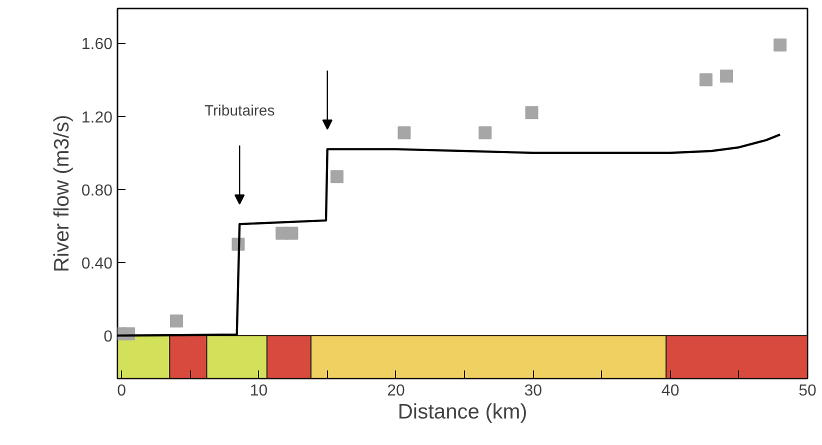  I want to click on y-tick-label: 0, so click(108, 337).